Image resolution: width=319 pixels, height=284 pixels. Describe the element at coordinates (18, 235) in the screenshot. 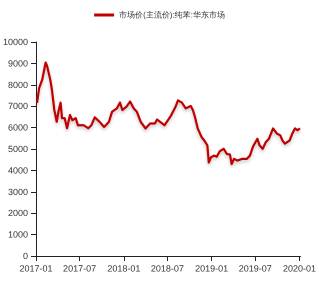

I see `y-tick-label: 1000` at that location.